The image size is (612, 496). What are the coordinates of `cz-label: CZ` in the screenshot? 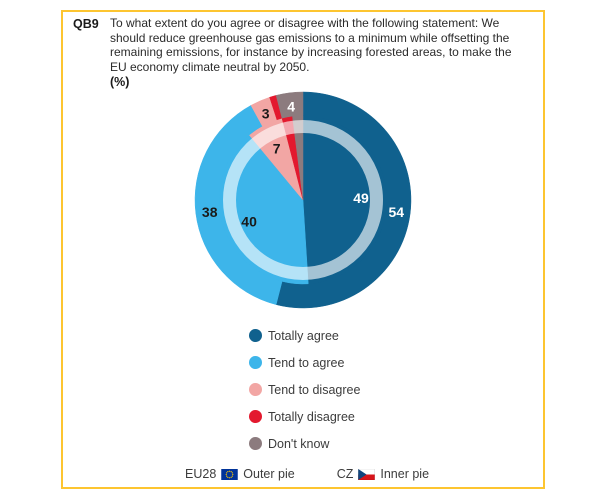 It's located at (345, 474).